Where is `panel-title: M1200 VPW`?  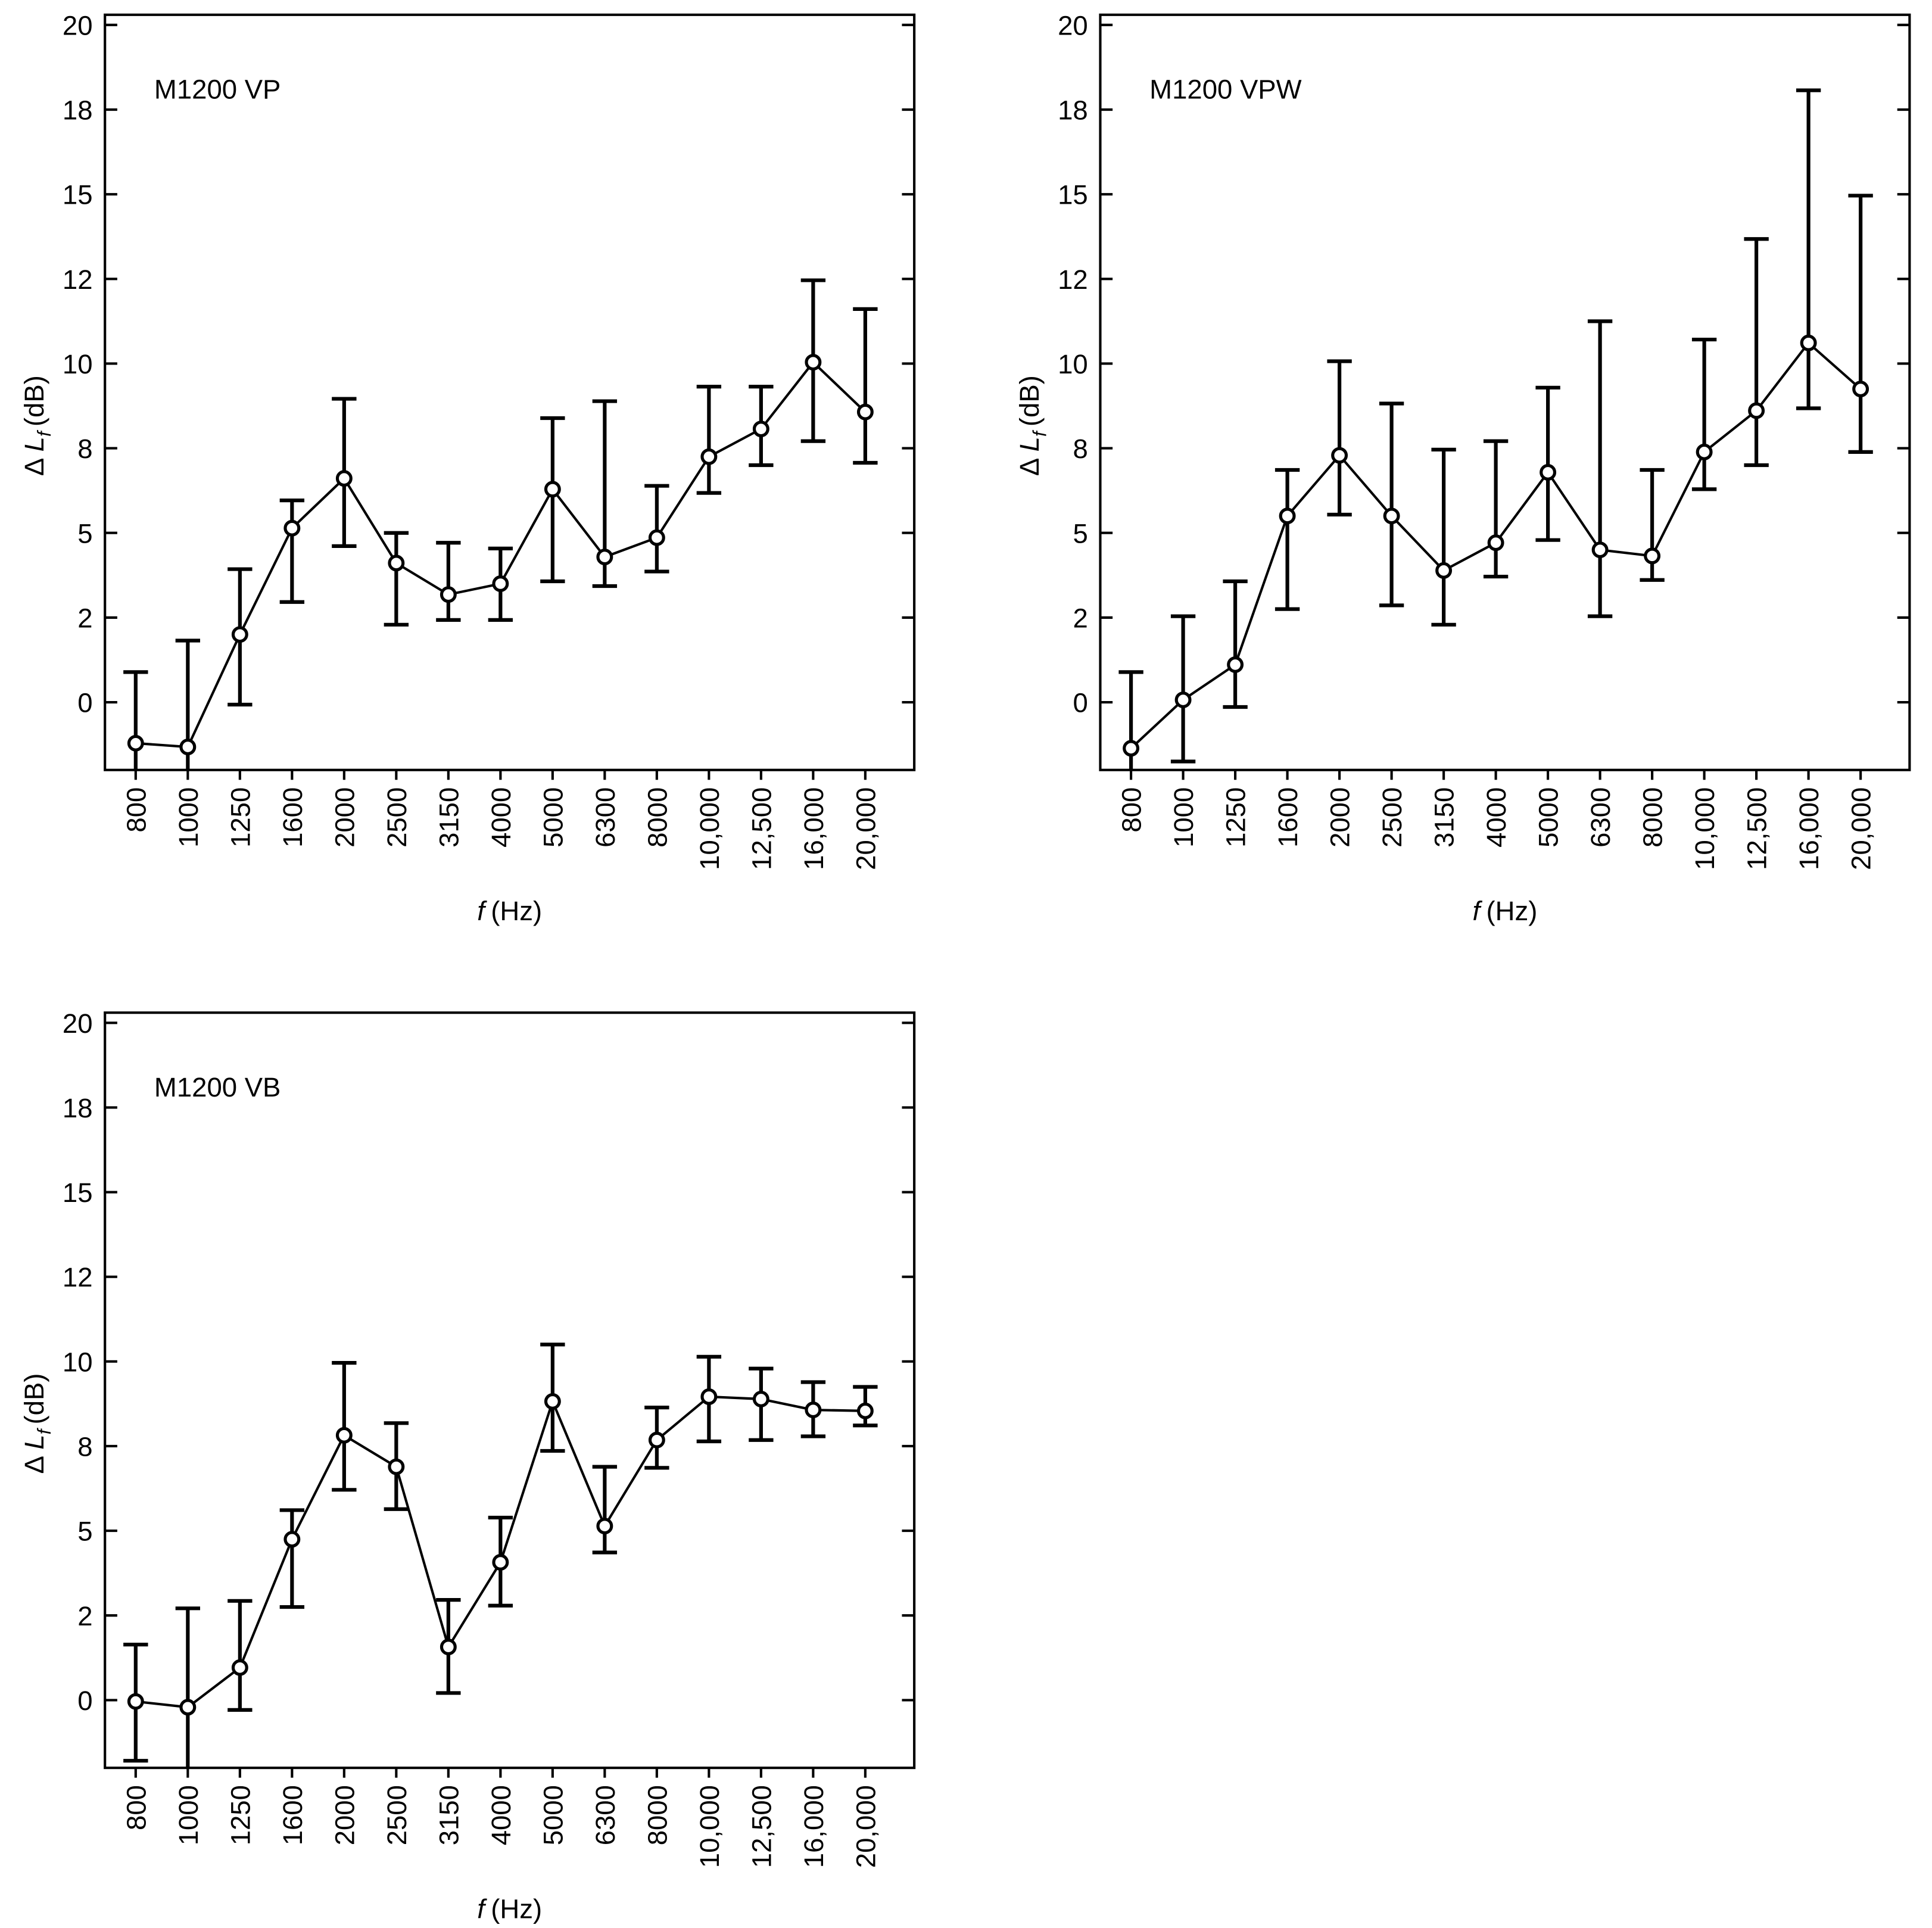 panel-title: M1200 VPW is located at coordinates (1225, 89).